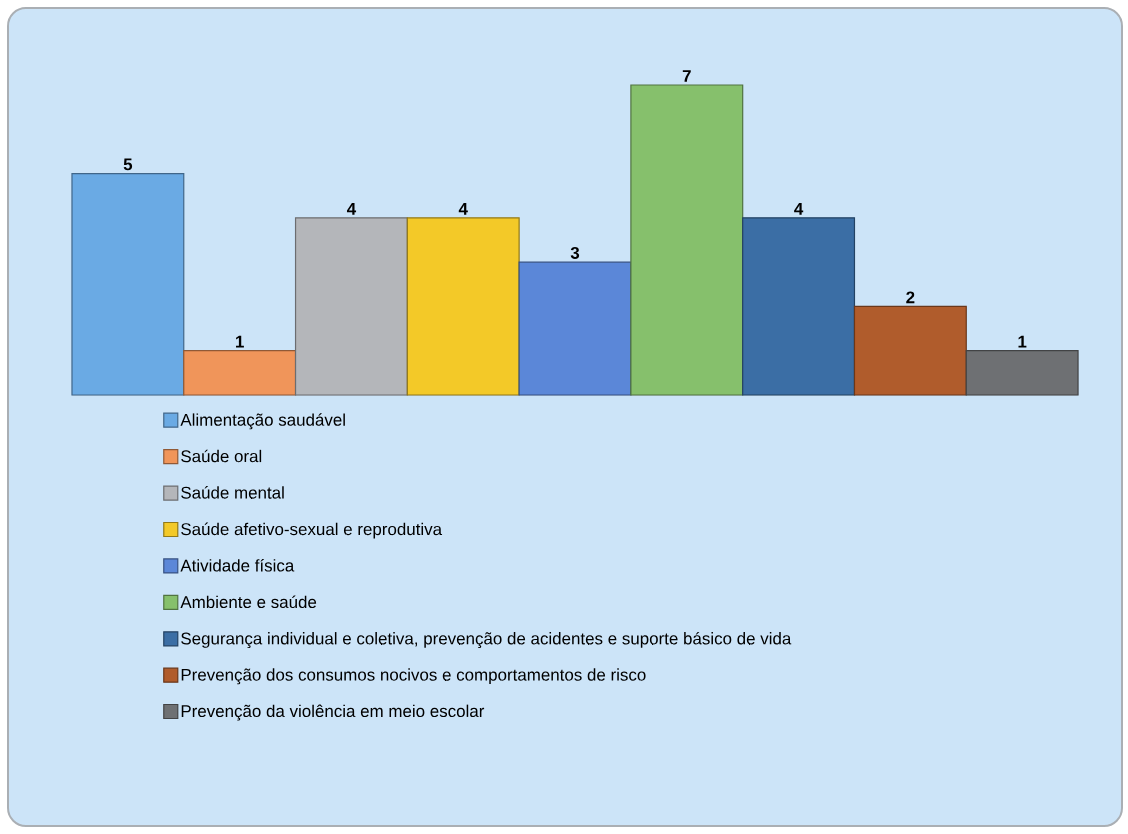 This screenshot has height=834, width=1128. What do you see at coordinates (232, 492) in the screenshot?
I see `legend-label: Saúde mental` at bounding box center [232, 492].